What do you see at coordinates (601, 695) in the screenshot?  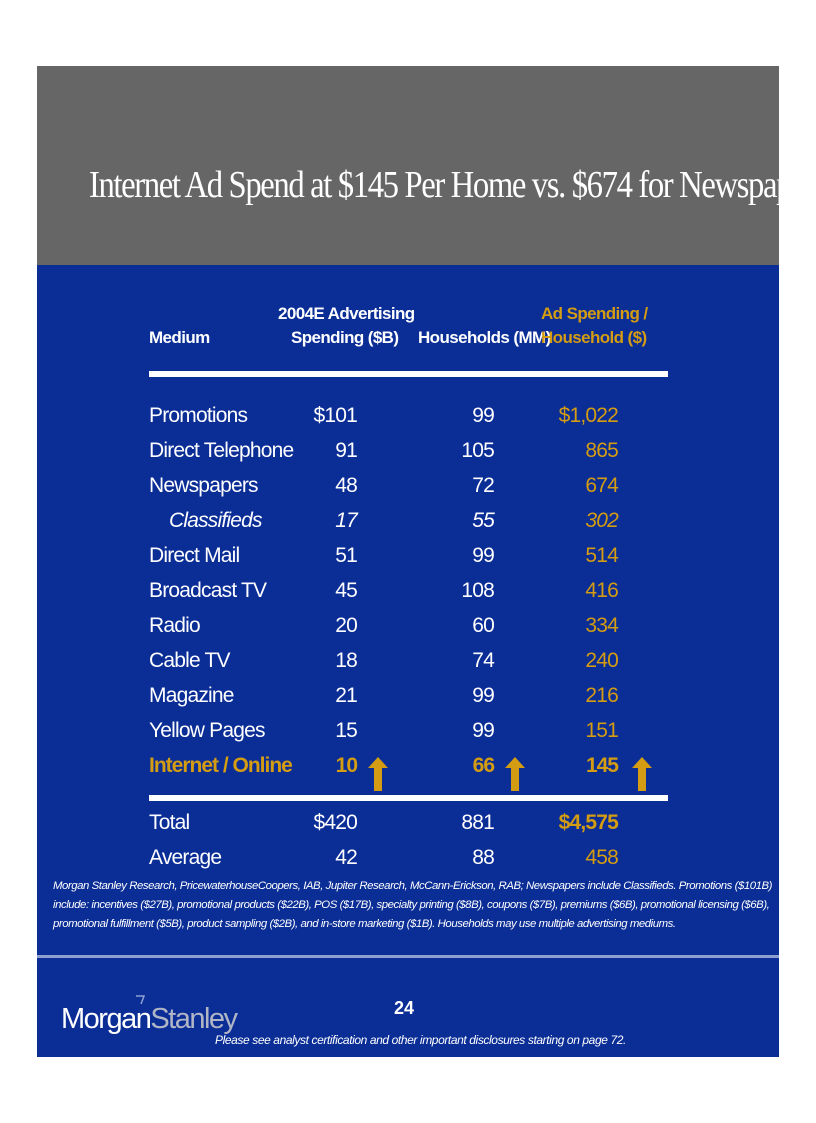 I see `cell-per-household: 216` at bounding box center [601, 695].